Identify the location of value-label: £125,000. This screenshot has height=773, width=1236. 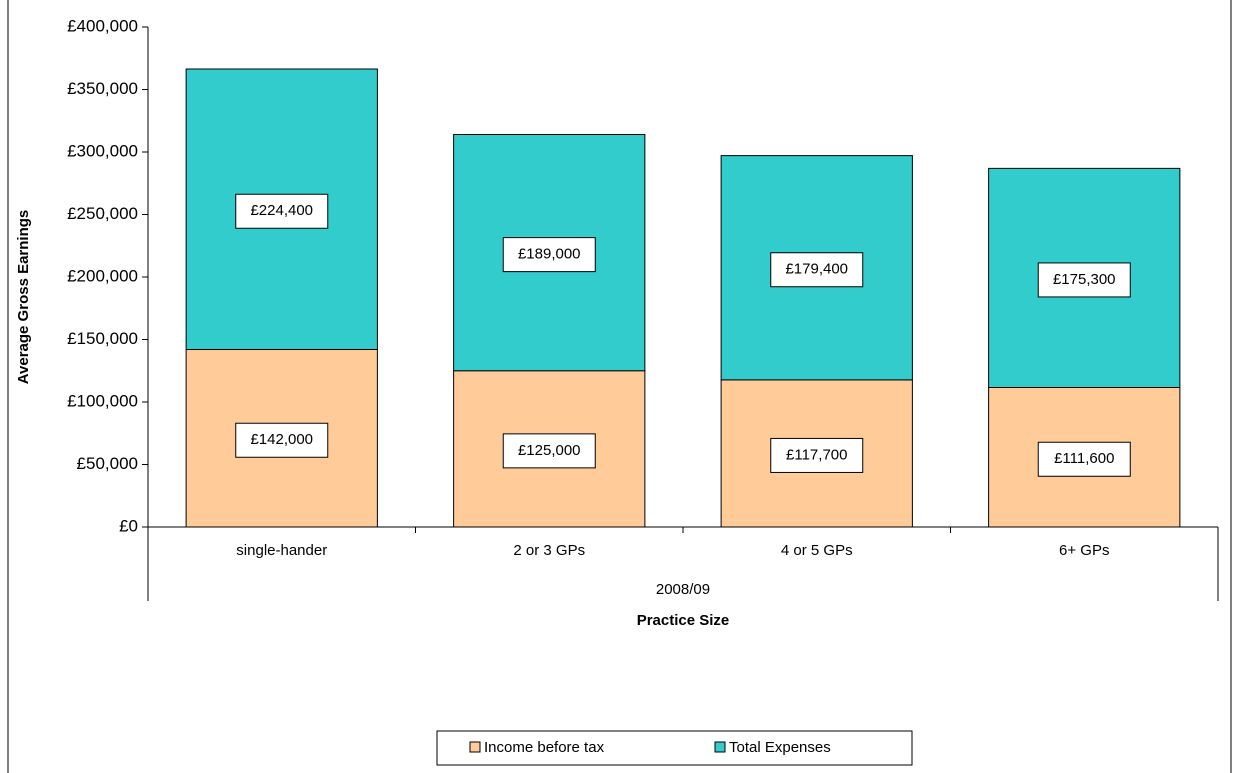
(549, 450).